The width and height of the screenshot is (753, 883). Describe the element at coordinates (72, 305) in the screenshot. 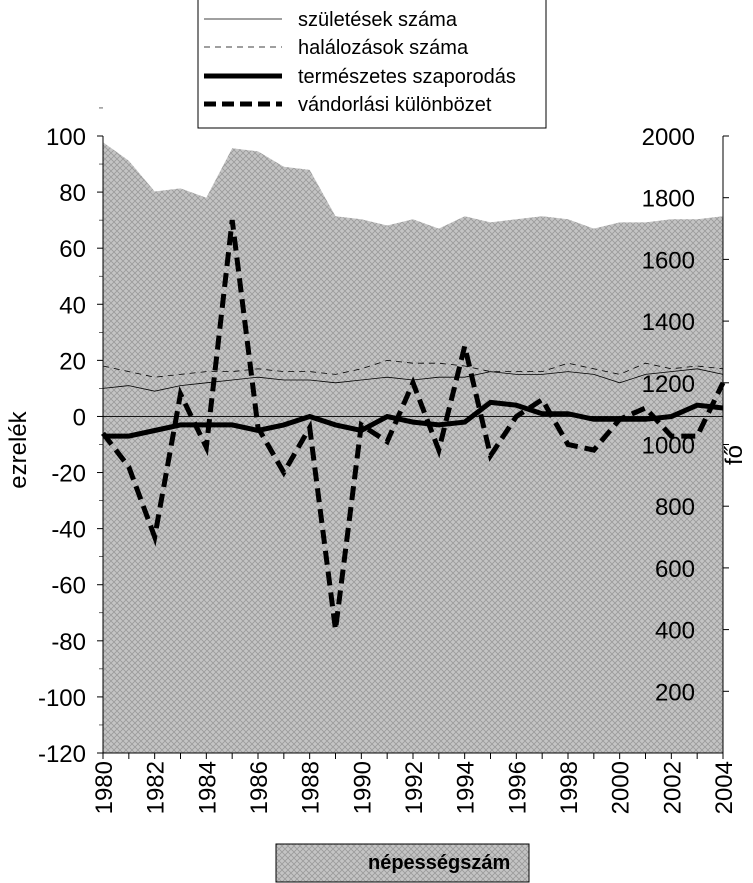

I see `y-tick-label-left: 40` at that location.